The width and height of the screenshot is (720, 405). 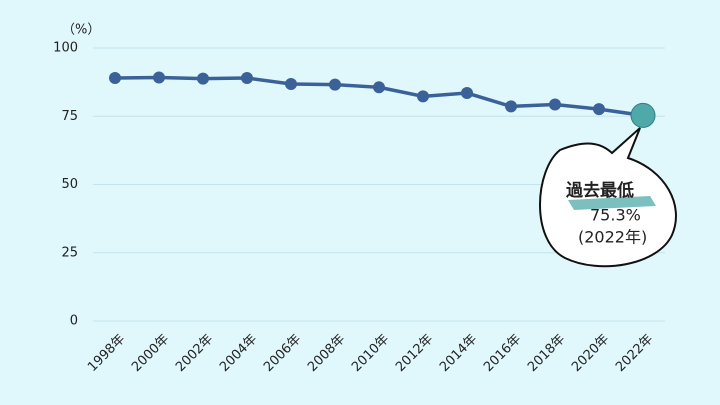 What do you see at coordinates (612, 203) in the screenshot?
I see `highlight-brush` at bounding box center [612, 203].